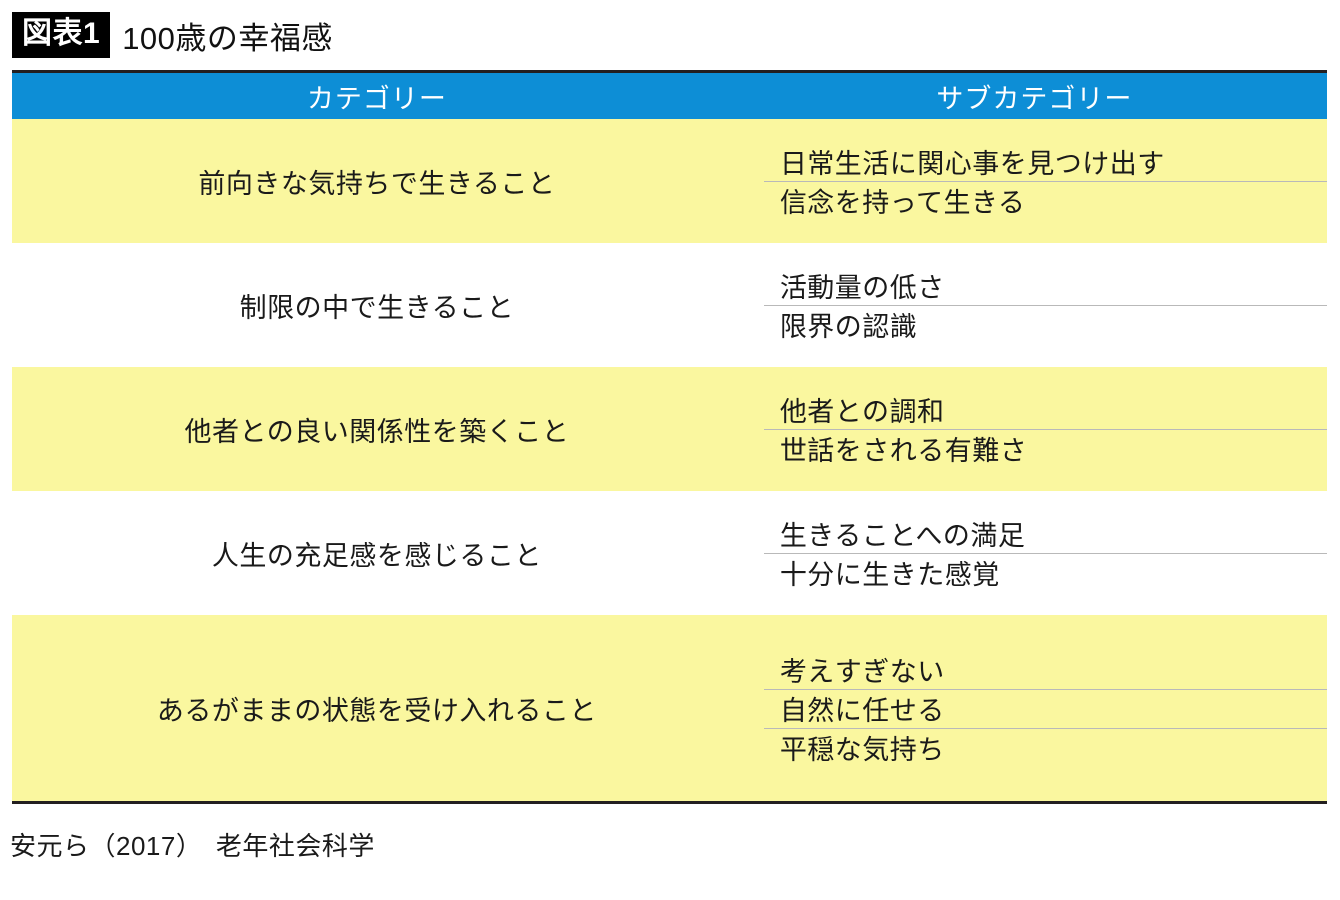 The width and height of the screenshot is (1340, 900). I want to click on subcategory-item: 活動量の低さ, so click(862, 288).